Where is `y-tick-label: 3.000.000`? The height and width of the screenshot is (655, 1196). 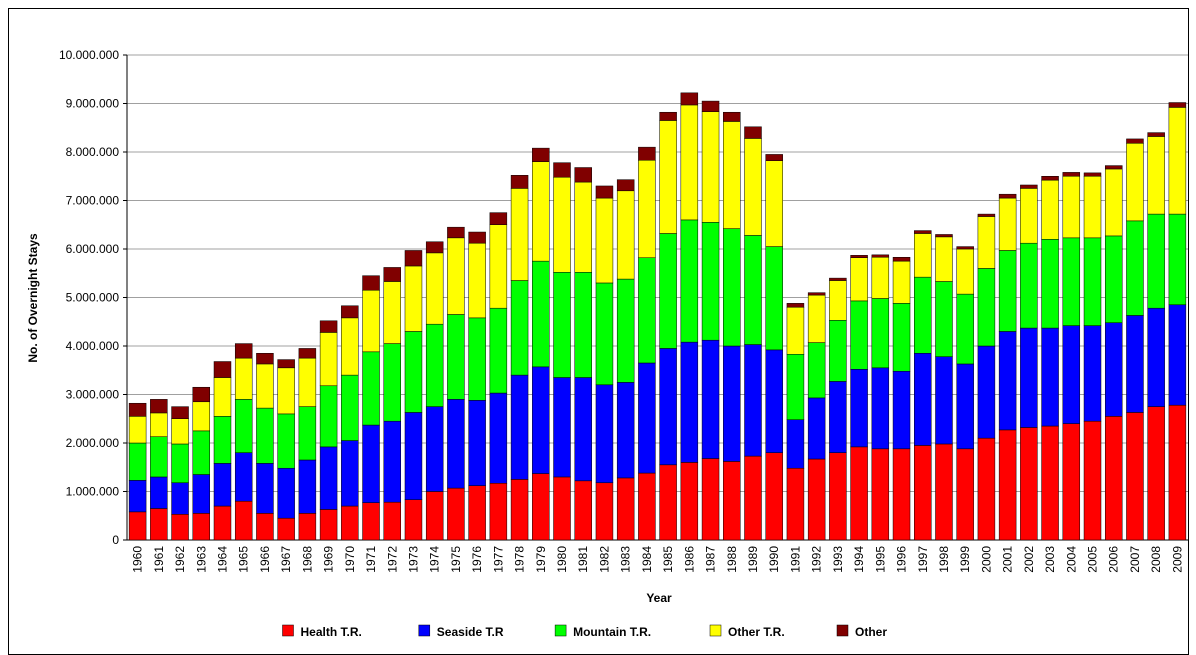 y-tick-label: 3.000.000 is located at coordinates (93, 395).